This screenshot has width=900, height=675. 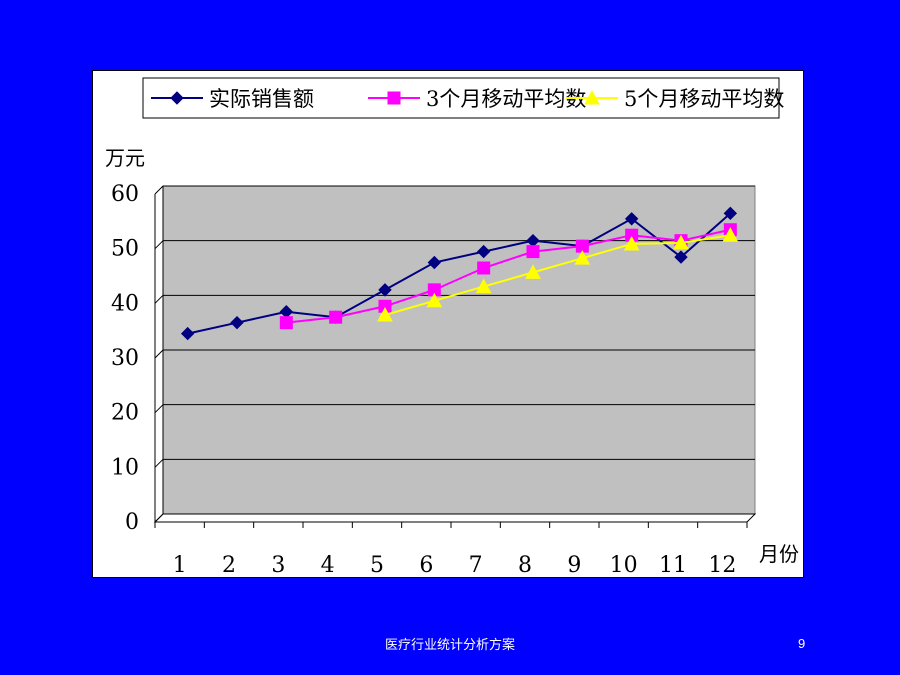 I want to click on y-tick-label: 0, so click(x=132, y=522).